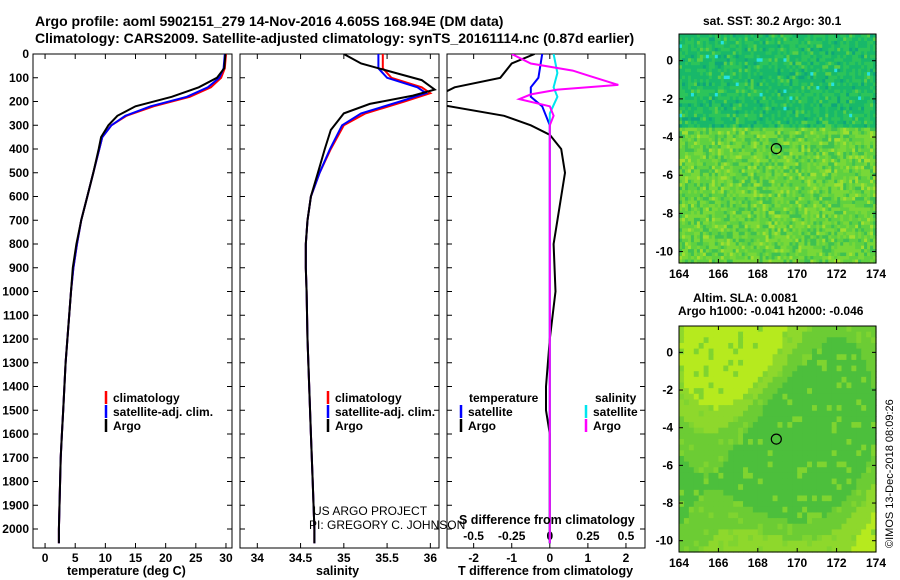  I want to click on sst-map-title: sat. SST: 30.2 Argo: 30.1, so click(772, 21).